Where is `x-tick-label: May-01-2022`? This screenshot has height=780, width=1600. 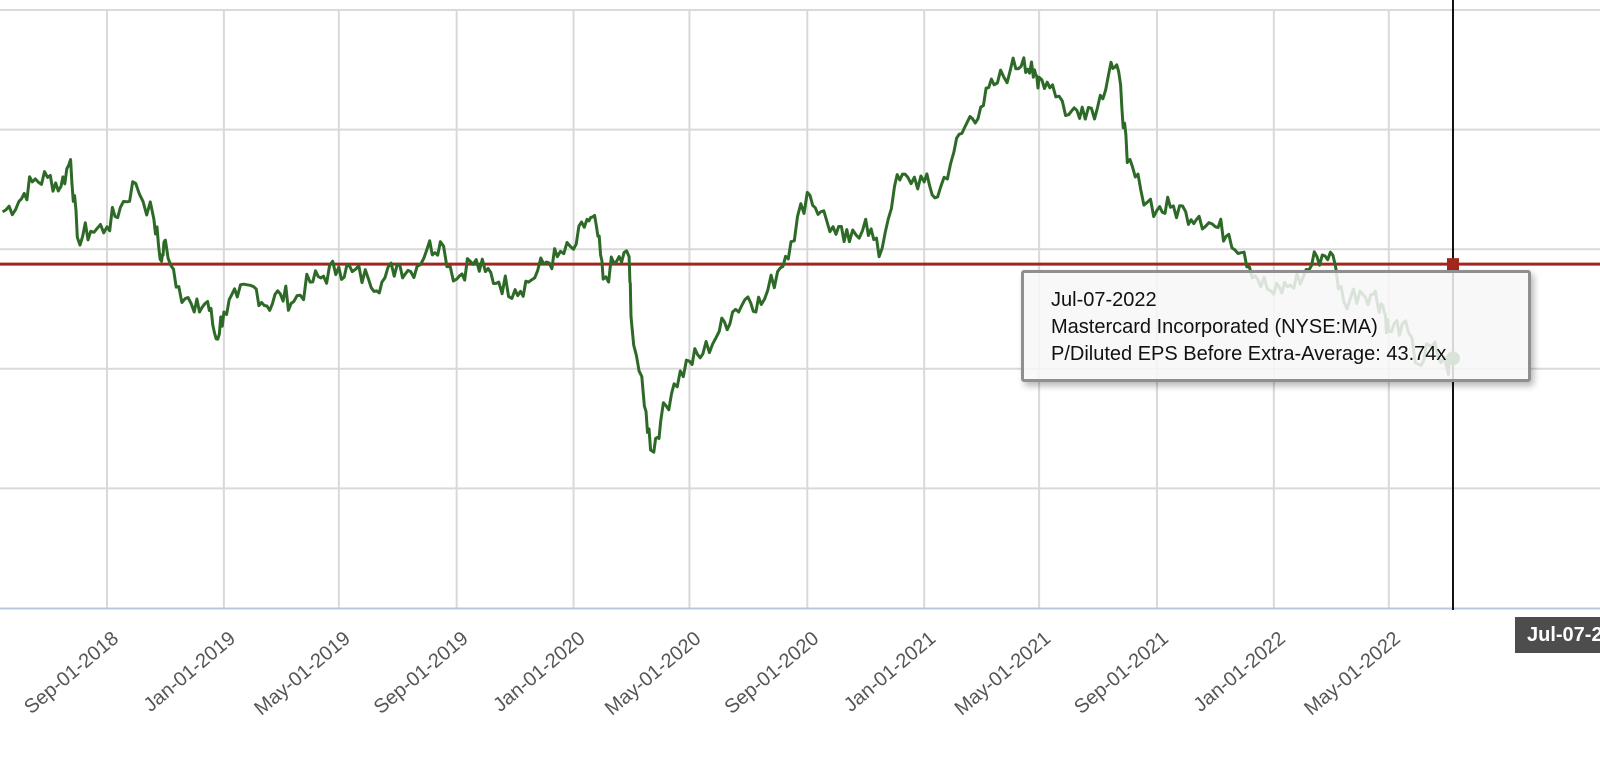 x-tick-label: May-01-2022 is located at coordinates (1352, 673).